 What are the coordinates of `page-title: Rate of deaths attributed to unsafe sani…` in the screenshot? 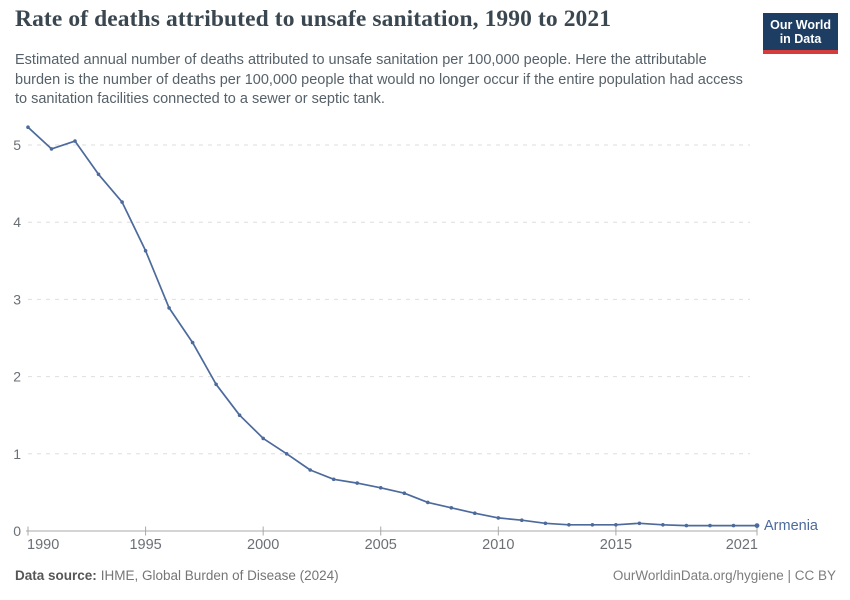 It's located at (313, 19).